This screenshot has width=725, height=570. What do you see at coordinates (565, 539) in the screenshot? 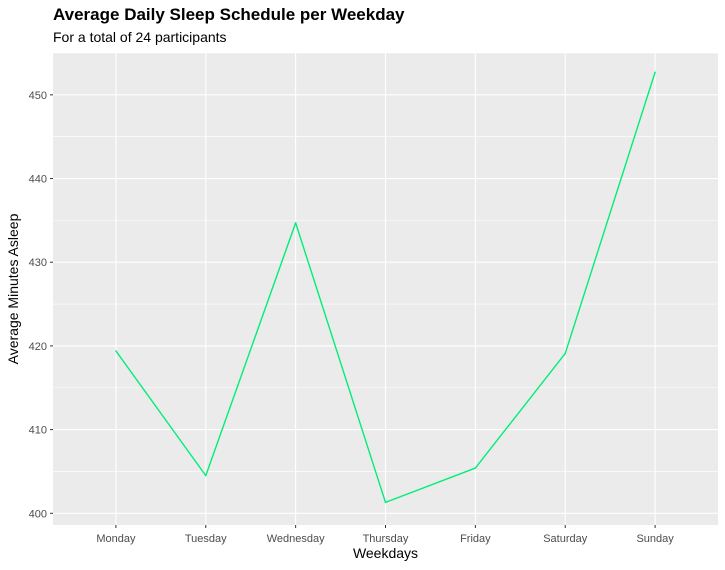
I see `x-tick-label: Saturday` at bounding box center [565, 539].